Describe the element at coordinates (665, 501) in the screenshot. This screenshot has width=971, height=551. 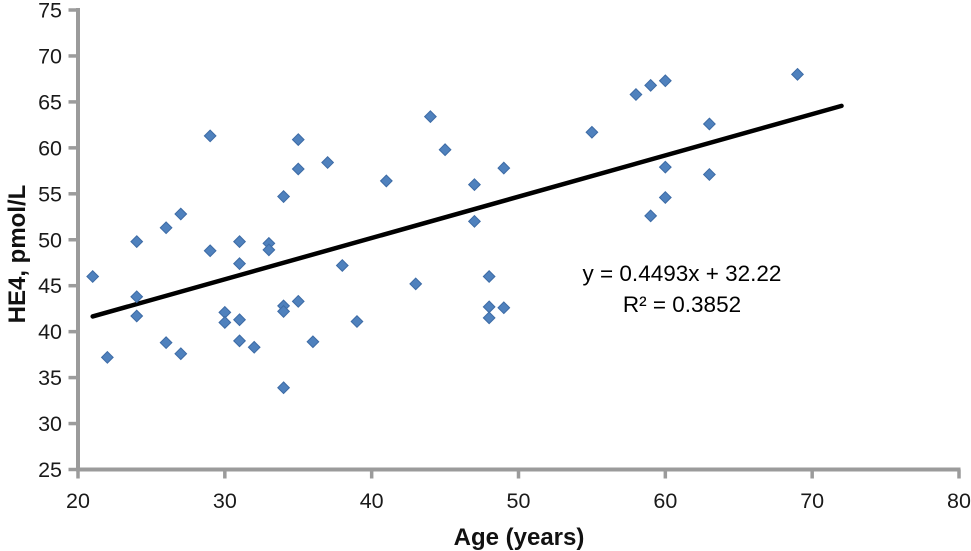
I see `x-tick-label: 60` at that location.